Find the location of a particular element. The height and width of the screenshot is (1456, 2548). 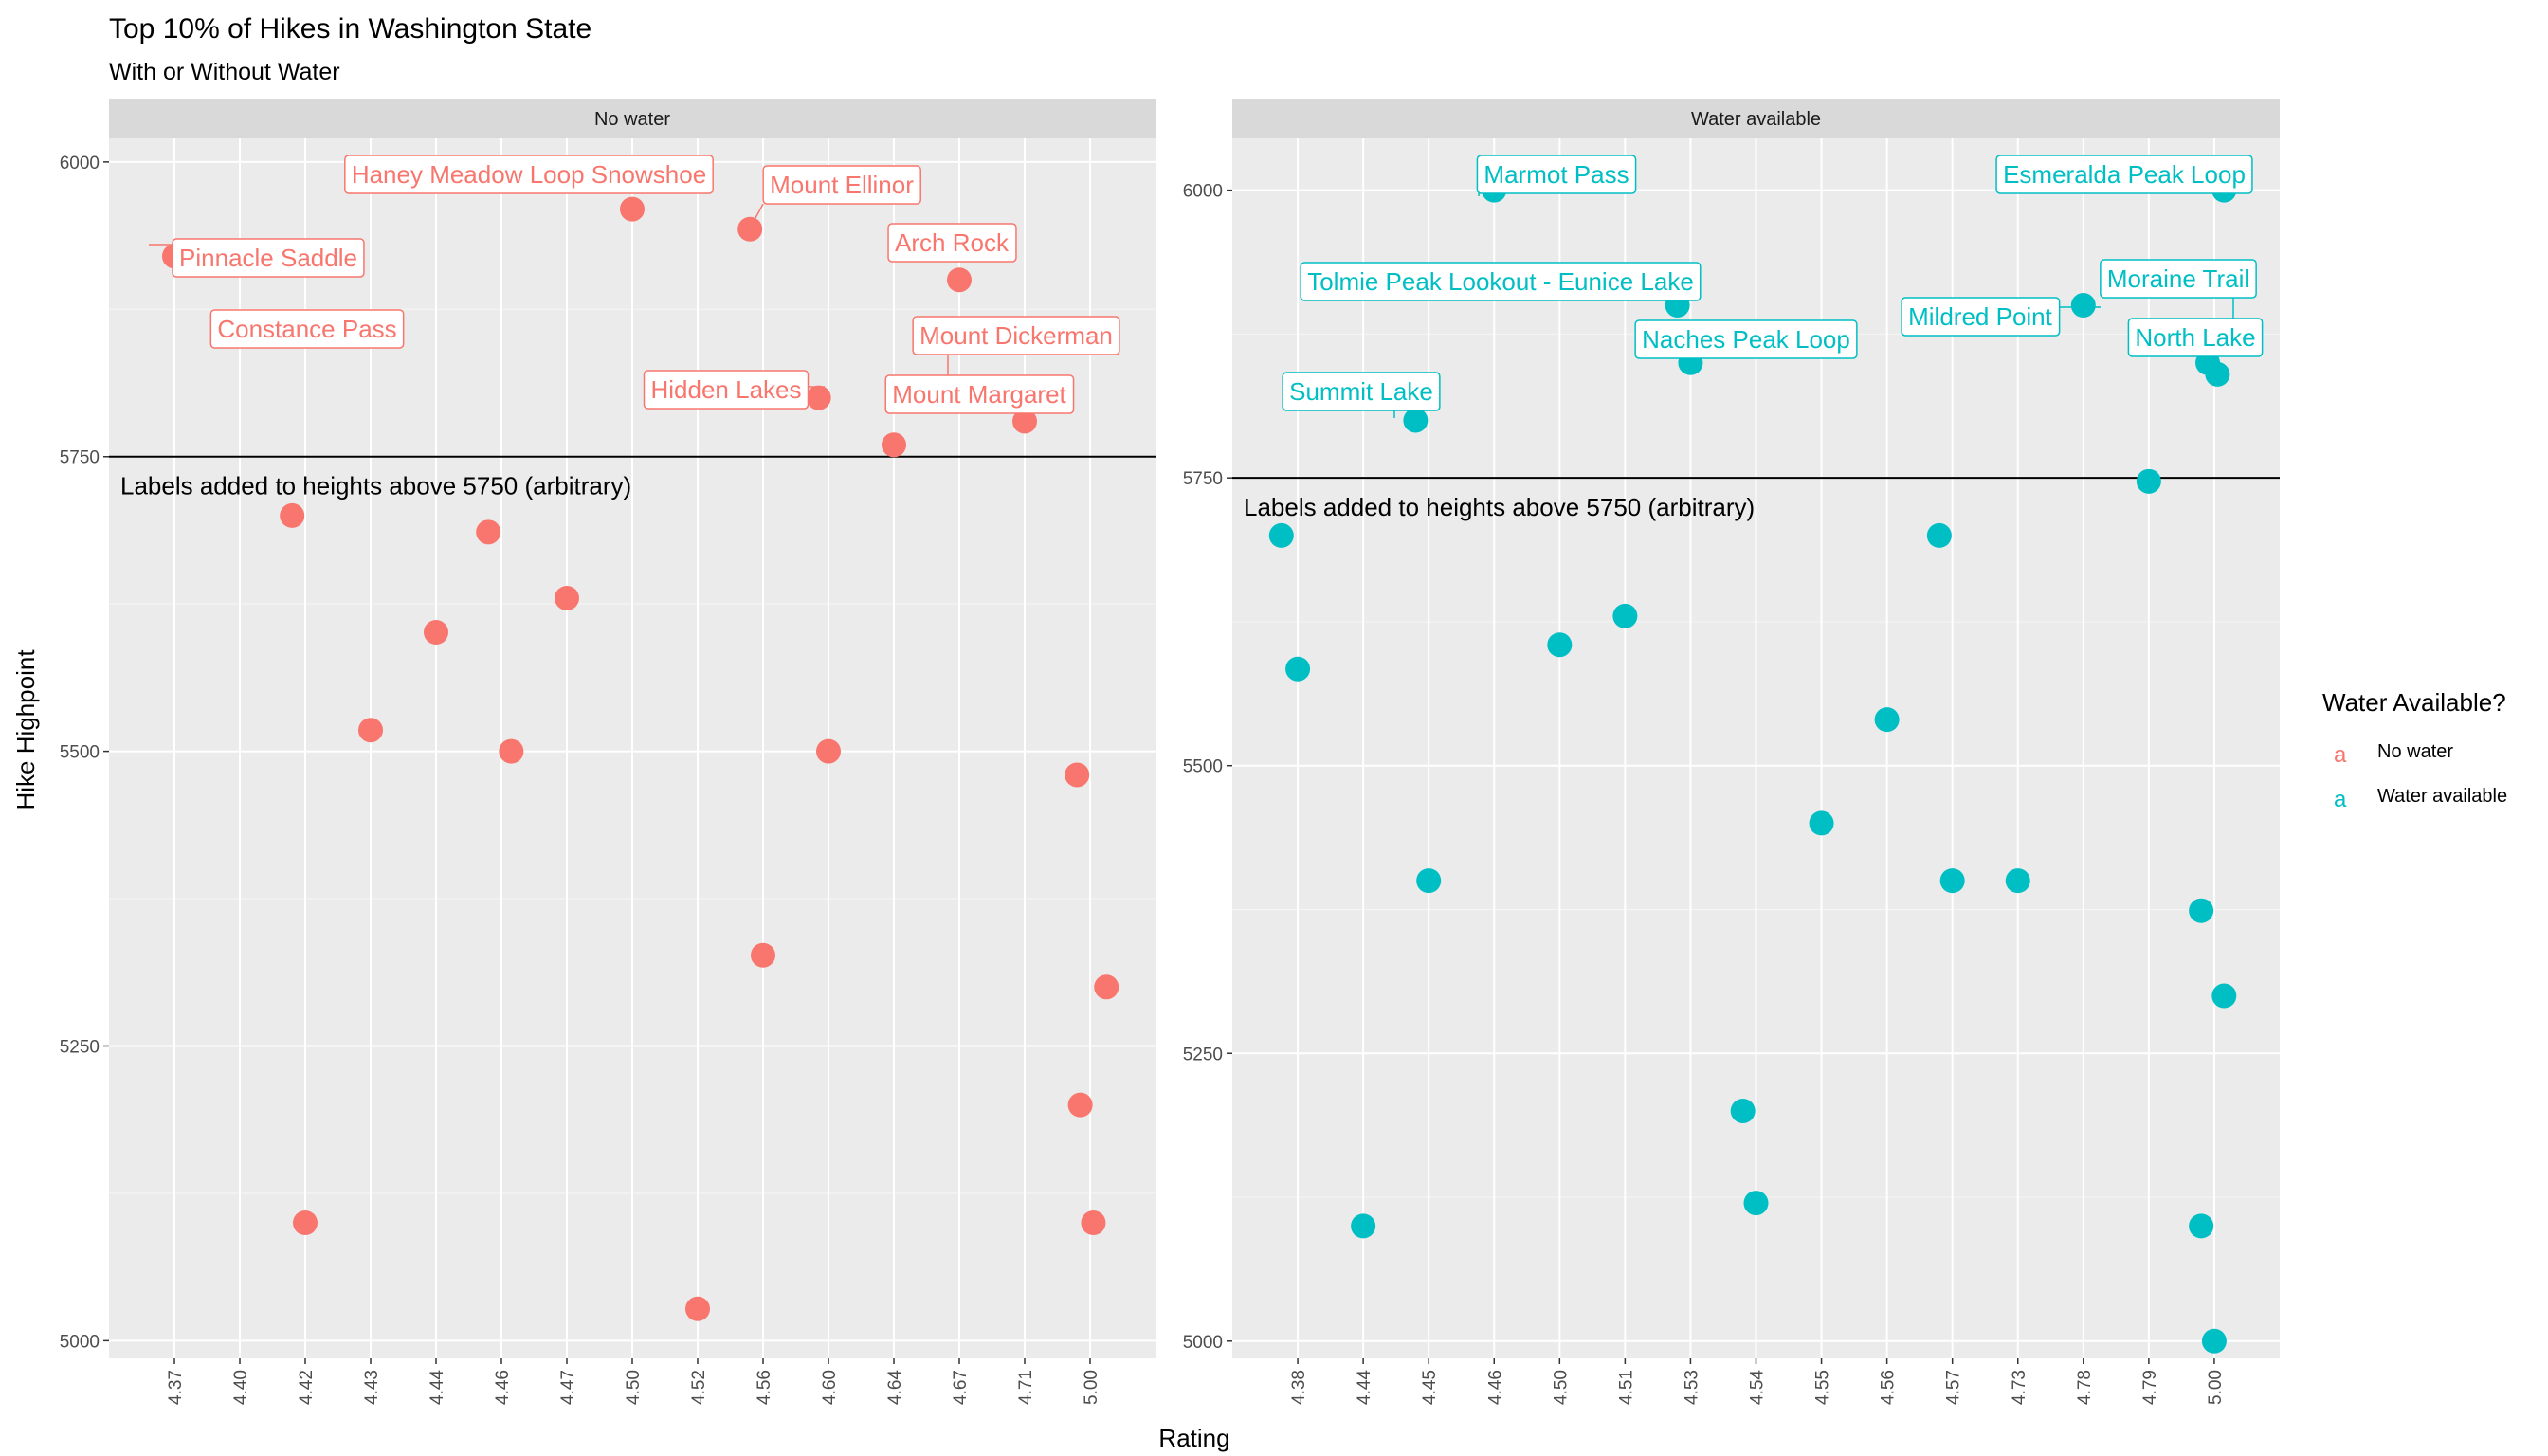

point-label: Mount Ellinor is located at coordinates (838, 192).